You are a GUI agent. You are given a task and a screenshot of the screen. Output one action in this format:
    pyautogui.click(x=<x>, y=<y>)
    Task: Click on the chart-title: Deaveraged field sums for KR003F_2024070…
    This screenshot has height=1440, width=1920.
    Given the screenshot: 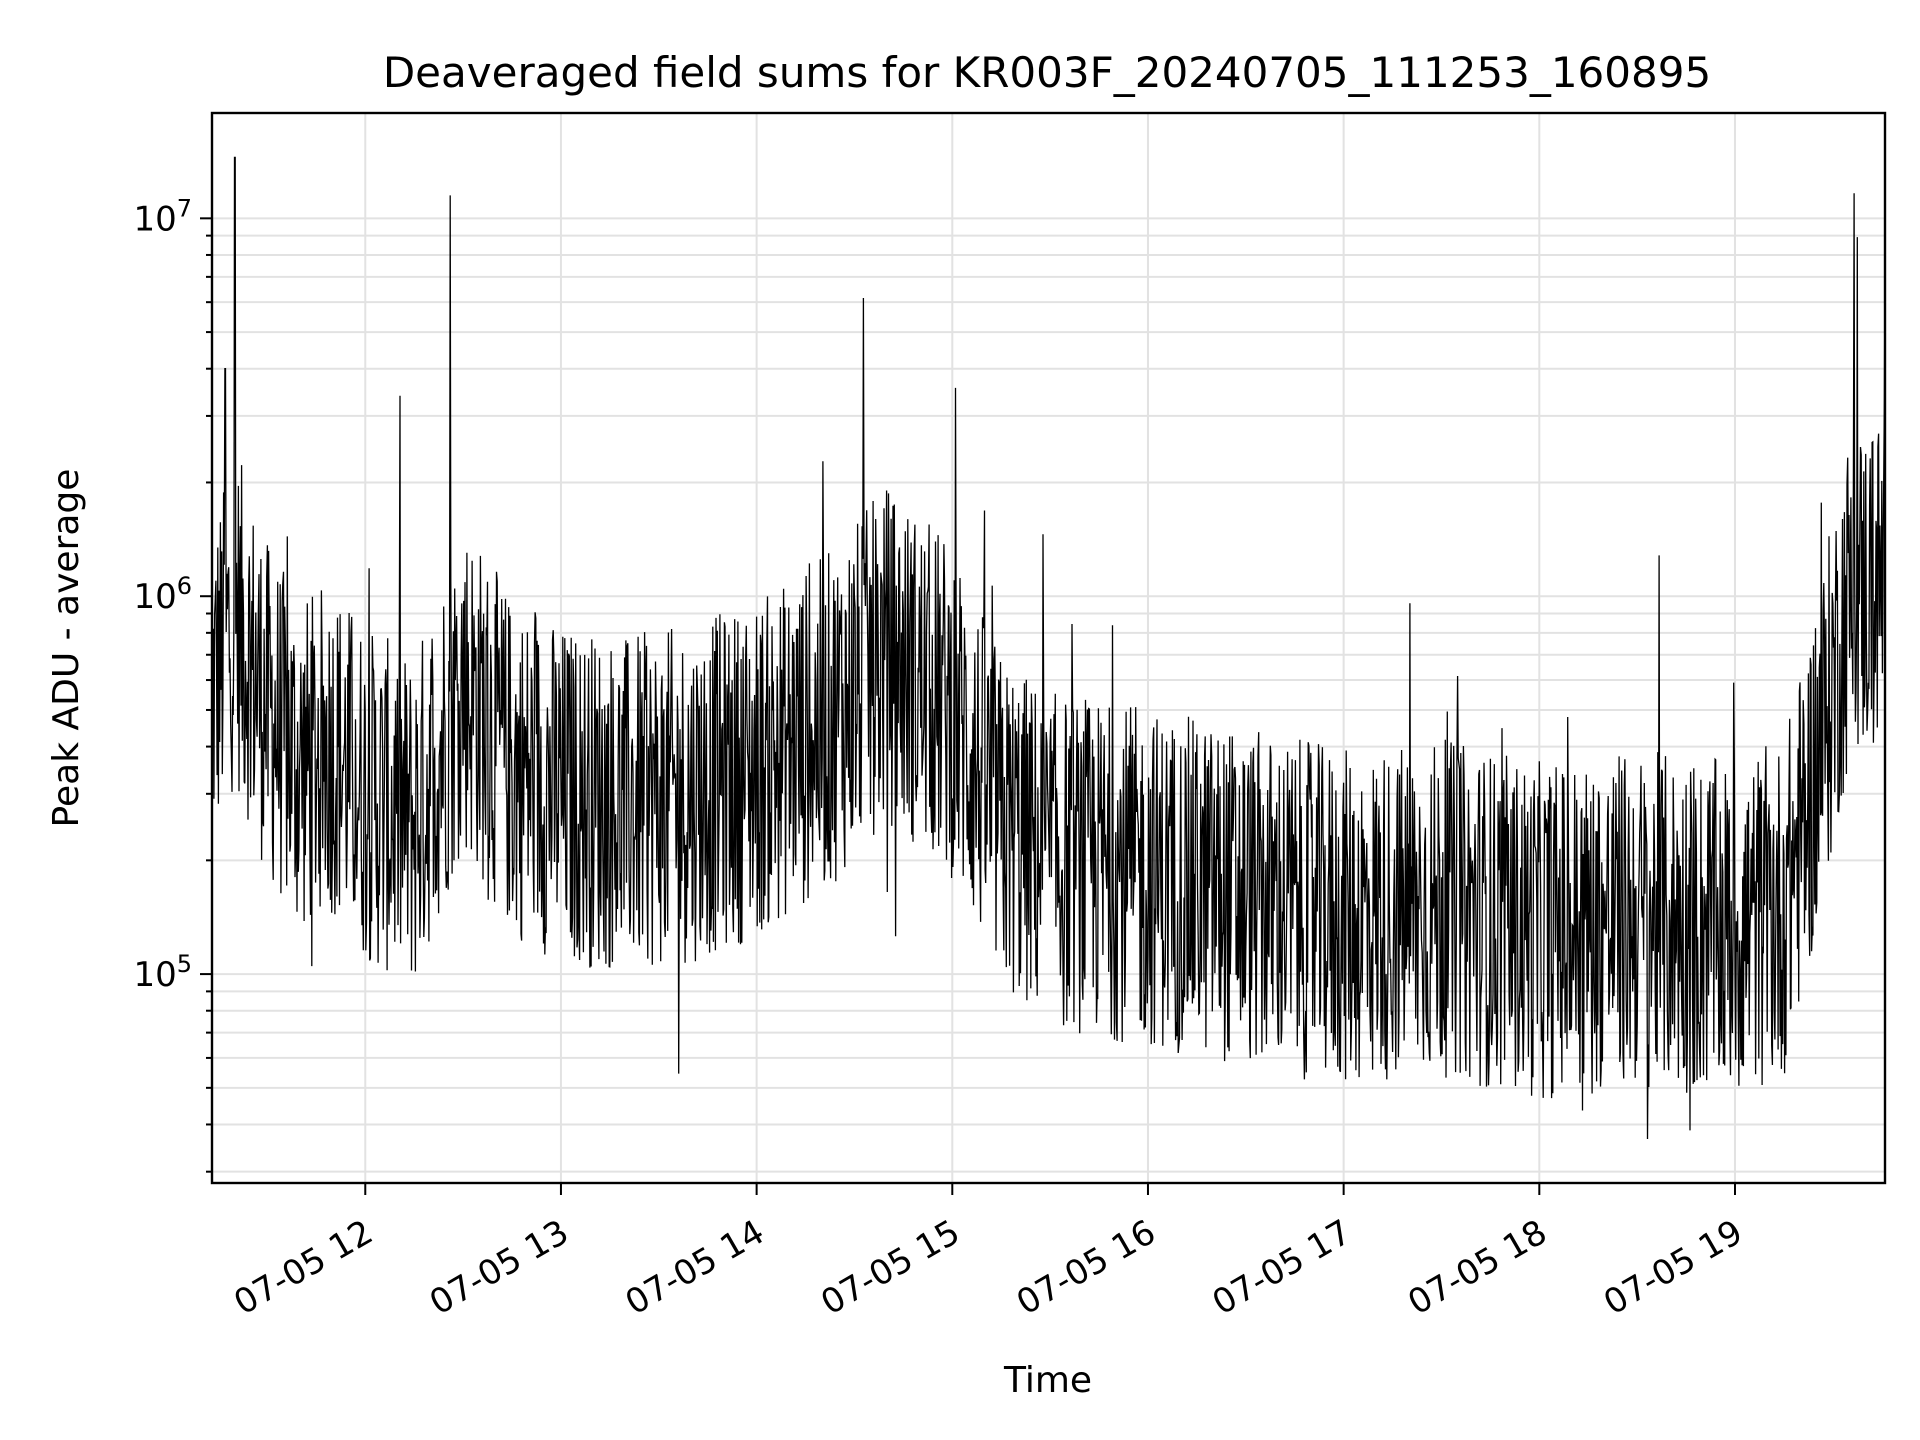 What is the action you would take?
    pyautogui.click(x=1047, y=72)
    